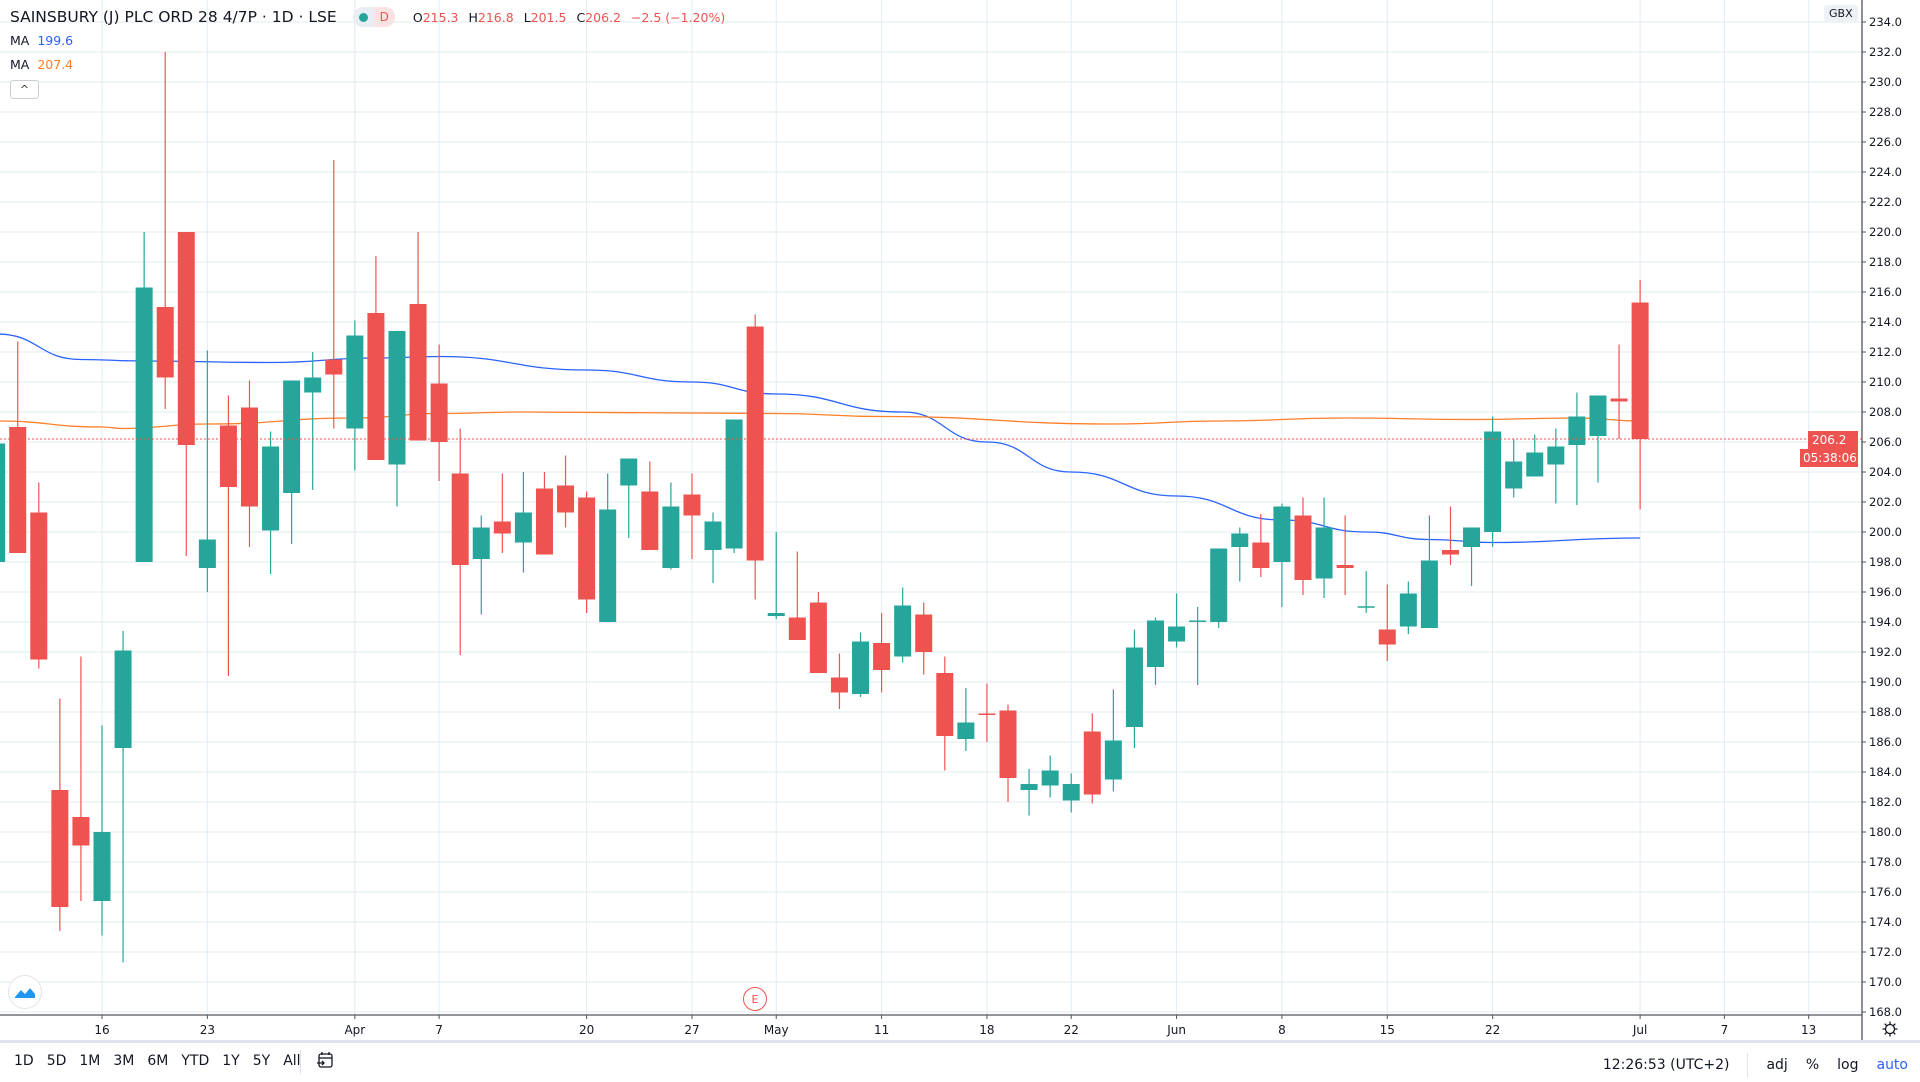 Image resolution: width=1920 pixels, height=1082 pixels. I want to click on time-tick-label: Jun, so click(1176, 1030).